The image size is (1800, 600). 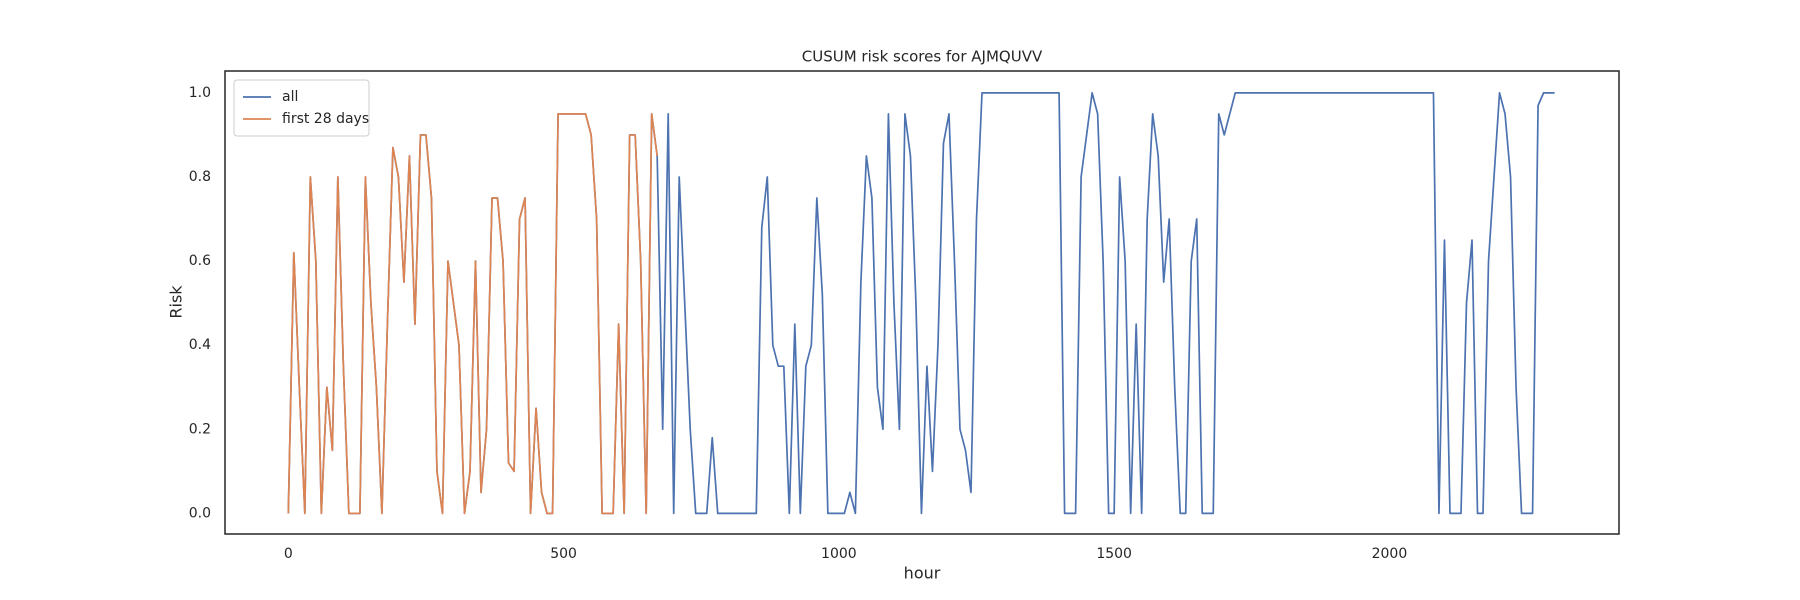 What do you see at coordinates (563, 554) in the screenshot?
I see `x-tick-label: 500` at bounding box center [563, 554].